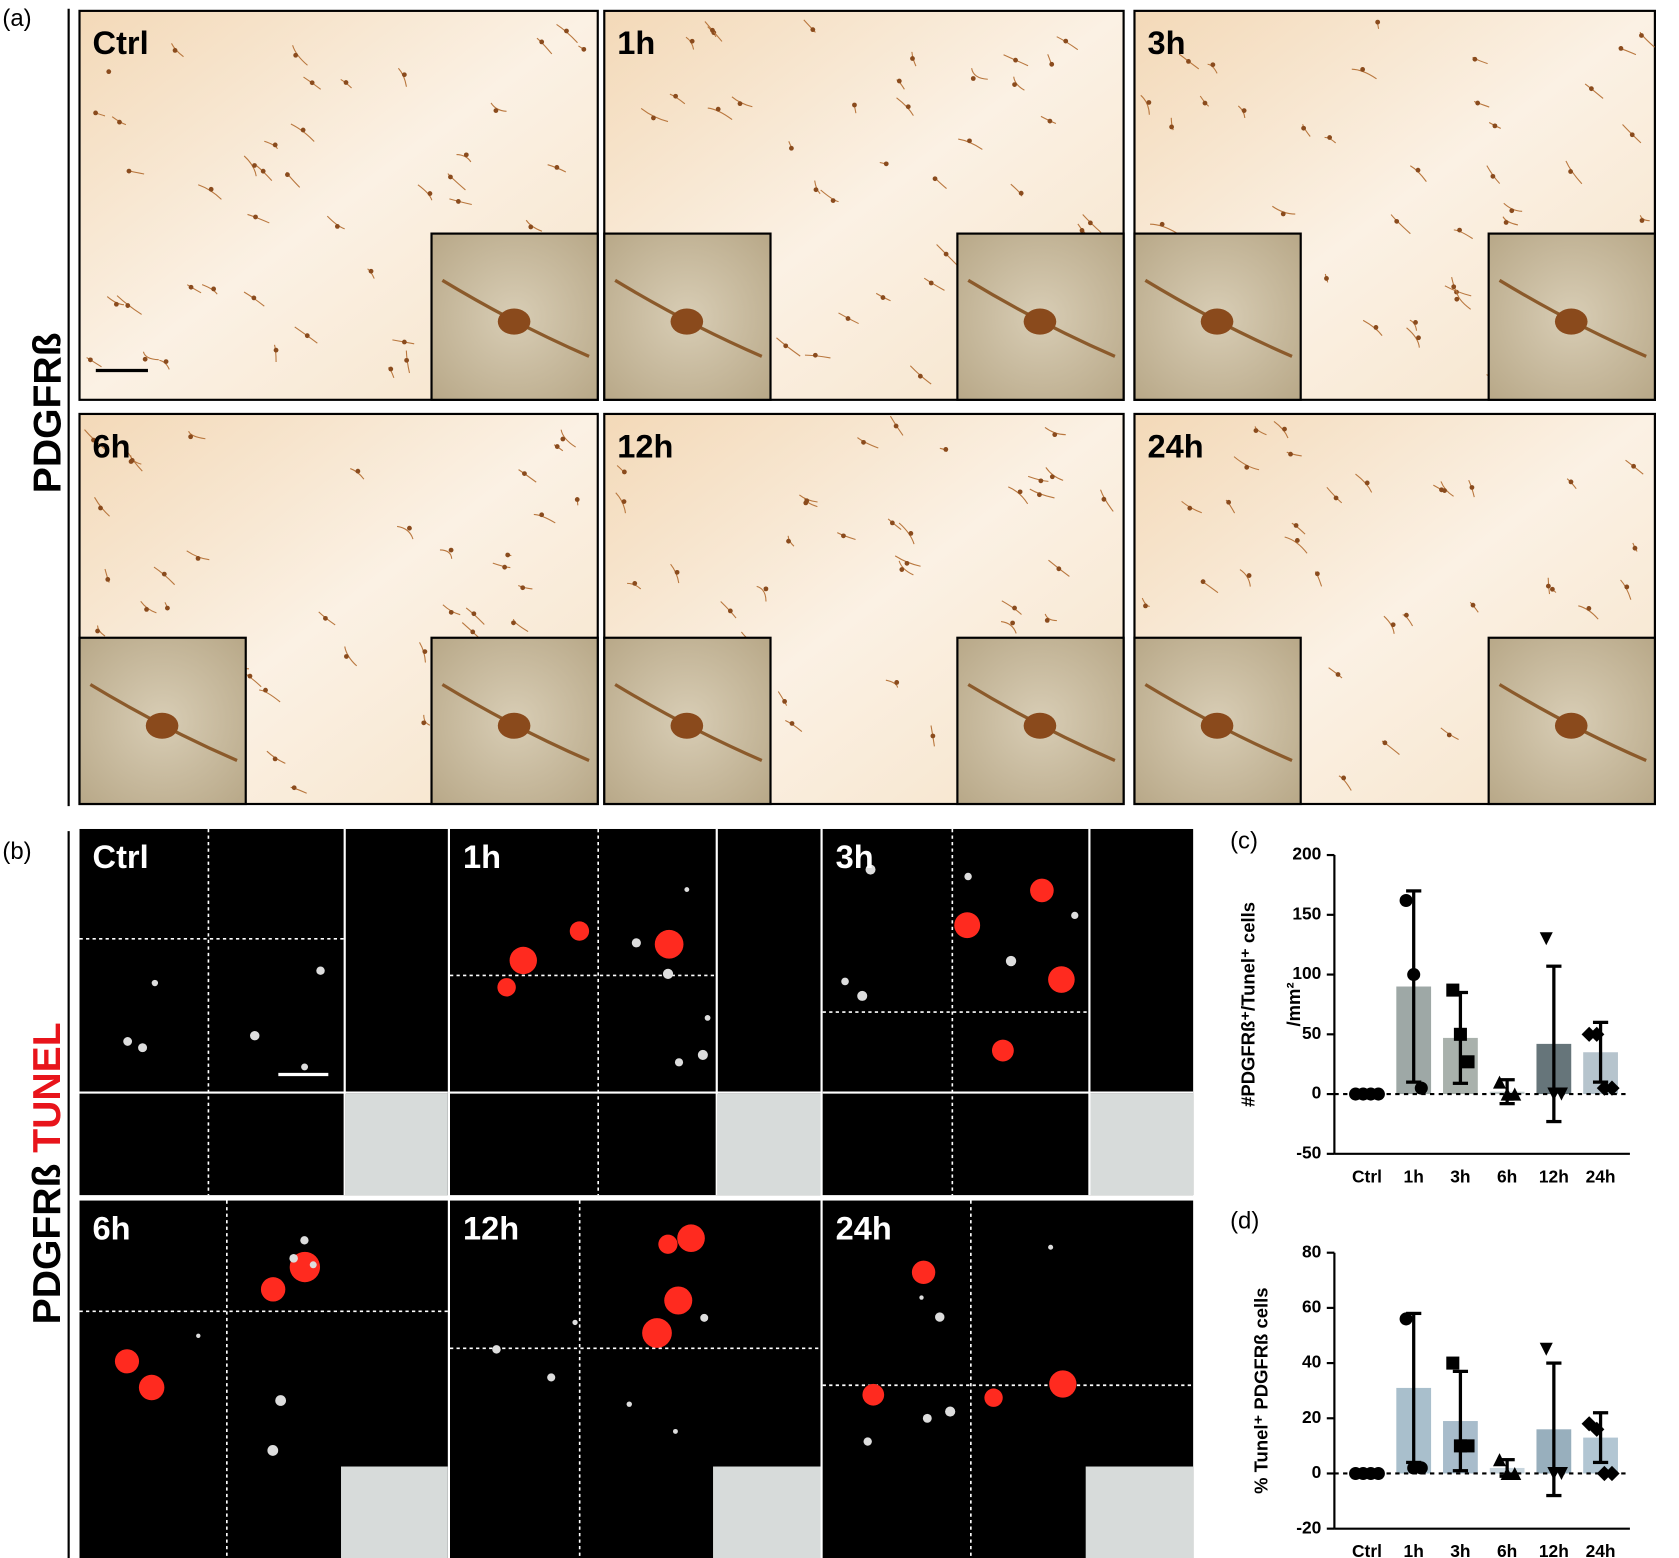  Describe the element at coordinates (48, 1173) in the screenshot. I see `stain-label: PDGFRß TUNEL` at that location.